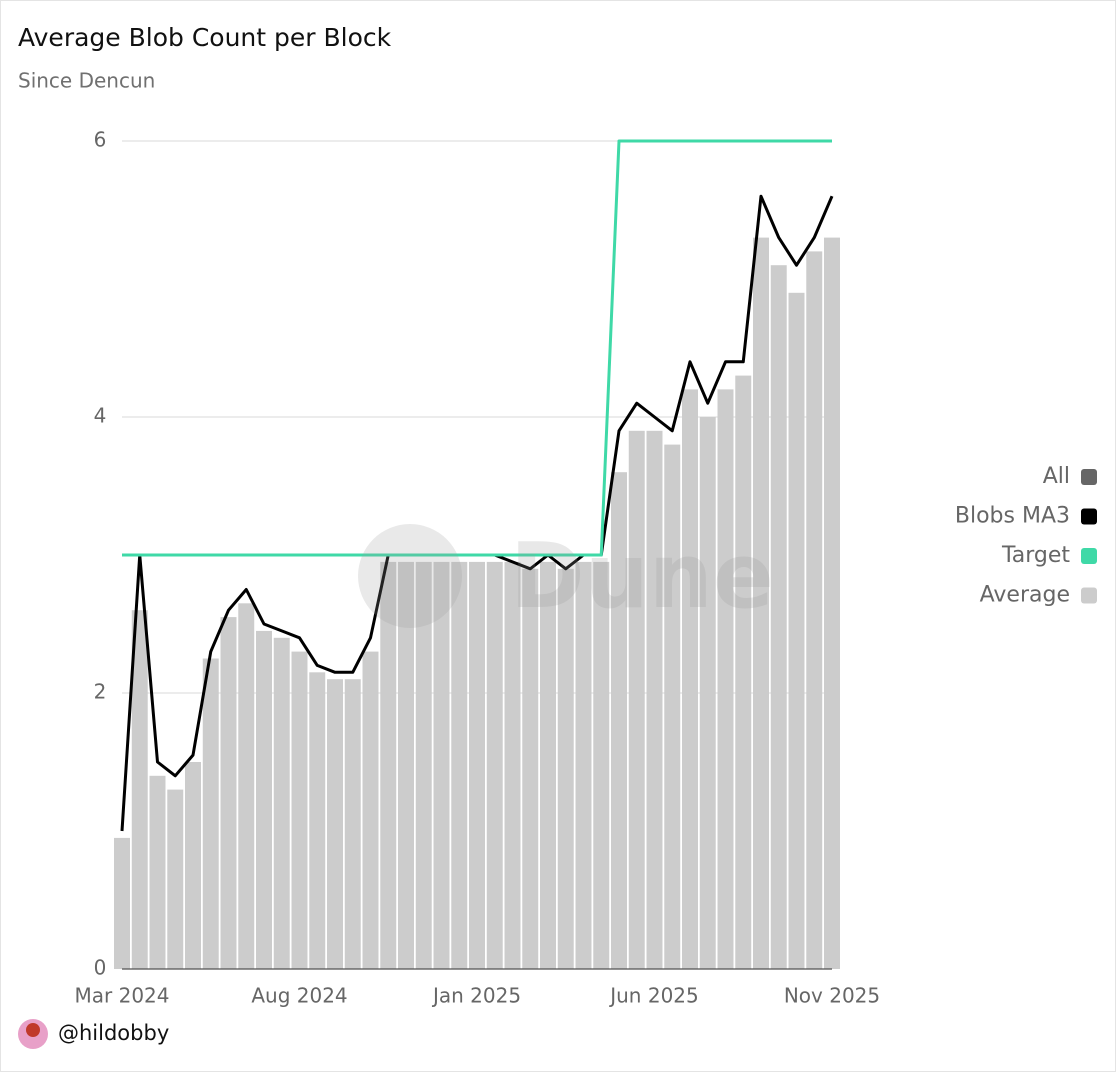  Describe the element at coordinates (1025, 595) in the screenshot. I see `legend-label: Average` at that location.